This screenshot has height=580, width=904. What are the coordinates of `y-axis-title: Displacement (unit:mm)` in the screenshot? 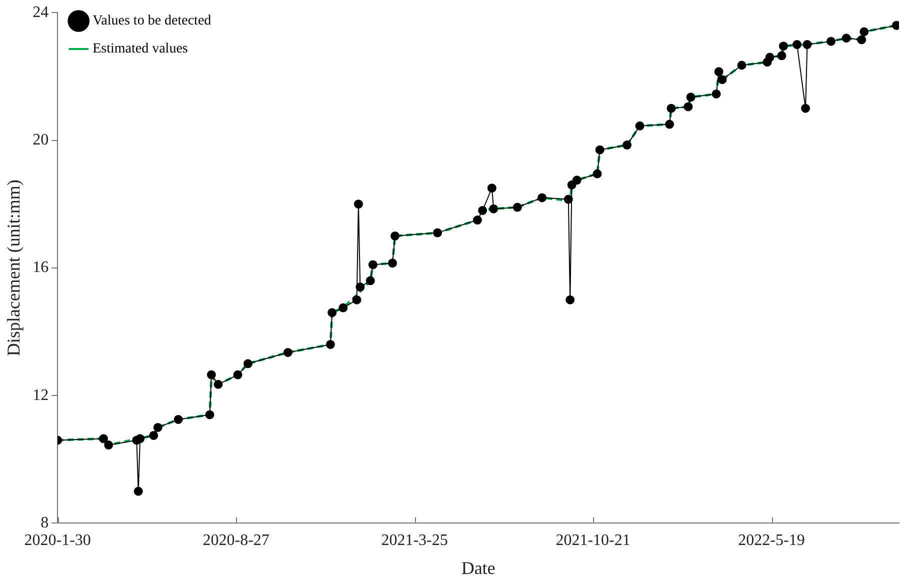 It's located at (14, 268).